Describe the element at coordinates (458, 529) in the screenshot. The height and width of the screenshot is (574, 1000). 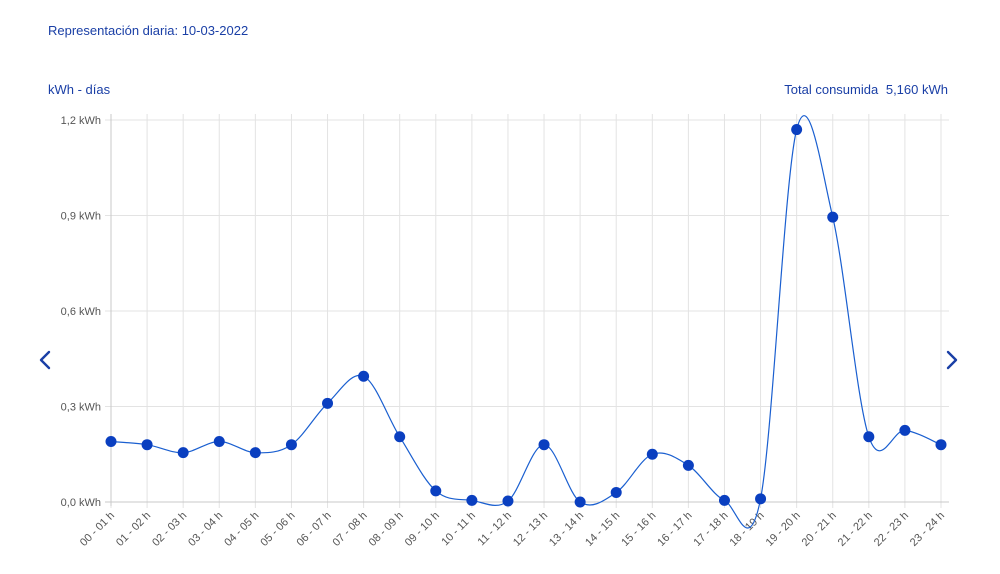
I see `x-tick-label: 10 - 11 h` at that location.